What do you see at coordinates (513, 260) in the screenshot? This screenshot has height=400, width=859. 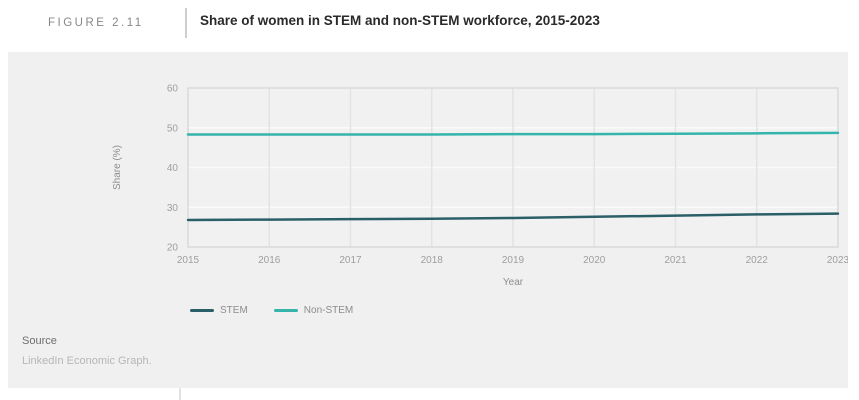 I see `svg-text: 2019` at bounding box center [513, 260].